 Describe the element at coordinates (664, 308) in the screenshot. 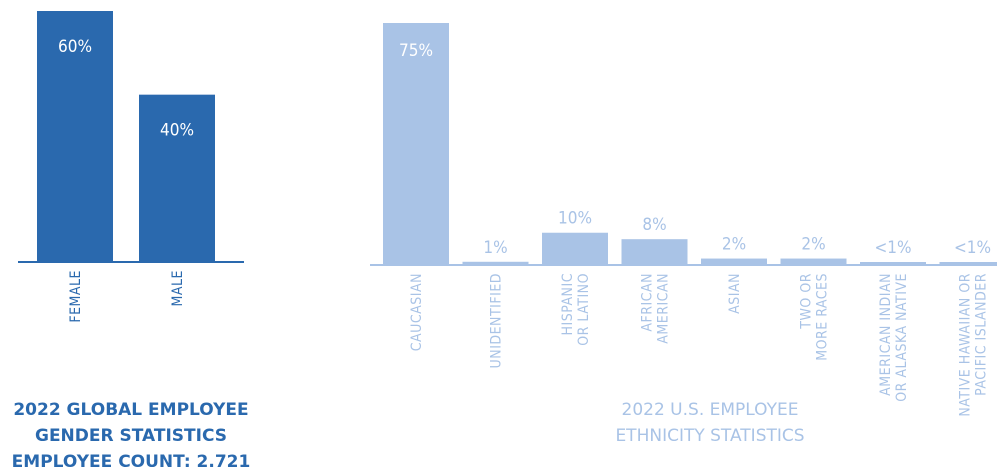

I see `category-label-3-line-1: AMERICAN` at that location.